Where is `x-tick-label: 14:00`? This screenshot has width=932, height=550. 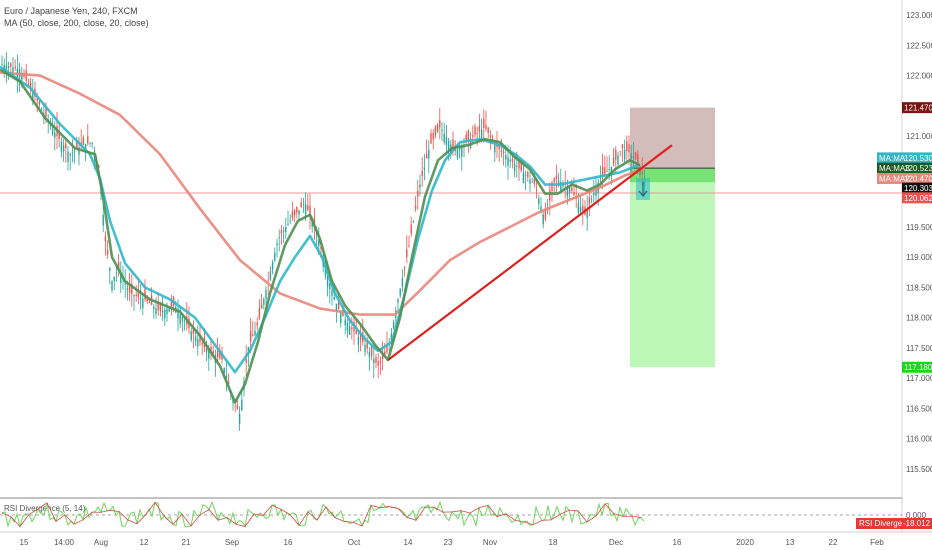 x-tick-label: 14:00 is located at coordinates (64, 542).